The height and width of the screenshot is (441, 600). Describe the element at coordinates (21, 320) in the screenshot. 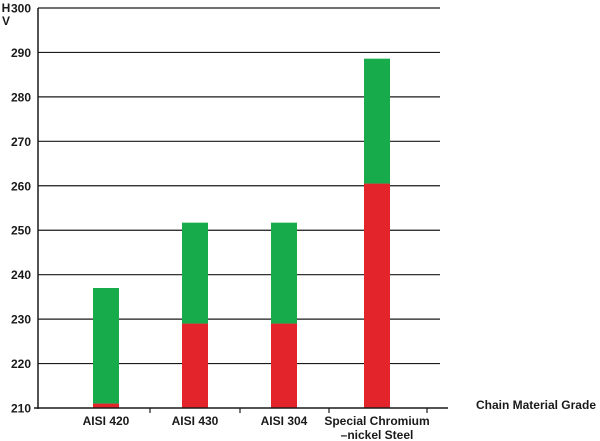

I see `y-tick-label: 230` at that location.